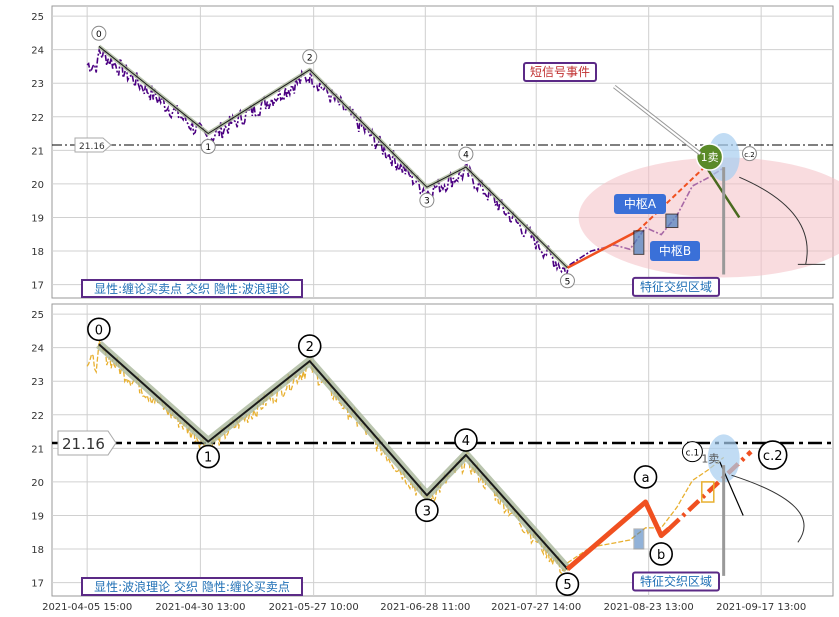 The height and width of the screenshot is (617, 839). I want to click on zhongshu-b-label: 中枢B, so click(675, 250).